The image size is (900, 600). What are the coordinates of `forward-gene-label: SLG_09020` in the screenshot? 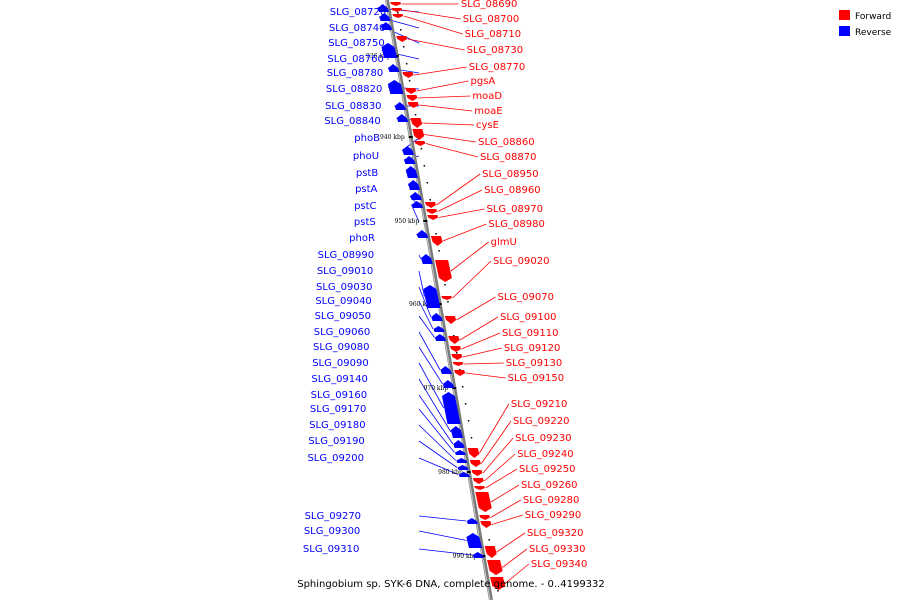 It's located at (521, 261).